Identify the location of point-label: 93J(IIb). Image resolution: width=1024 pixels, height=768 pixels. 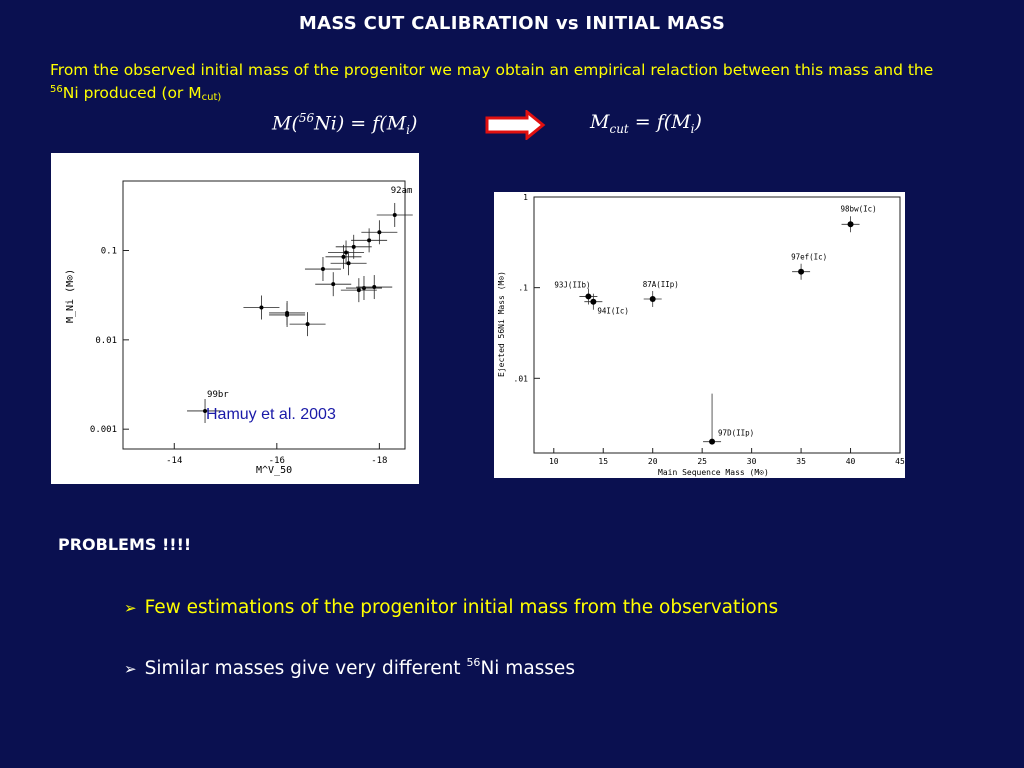
(572, 284).